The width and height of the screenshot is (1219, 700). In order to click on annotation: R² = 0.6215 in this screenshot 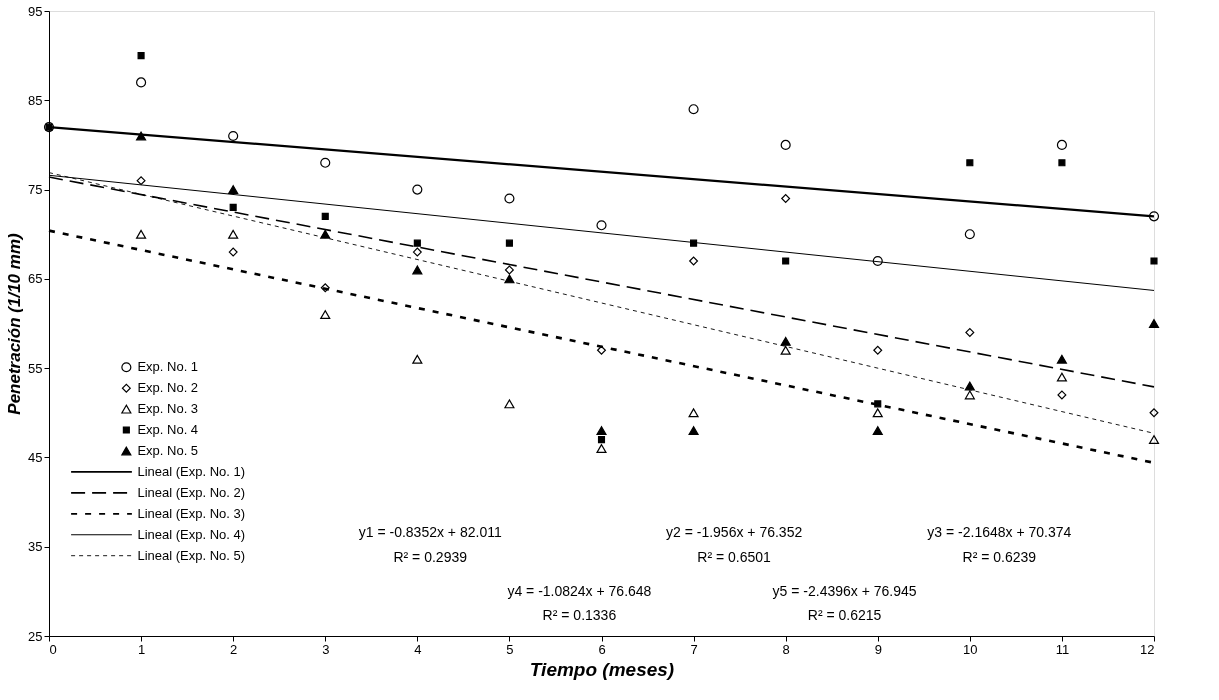, I will do `click(844, 615)`.